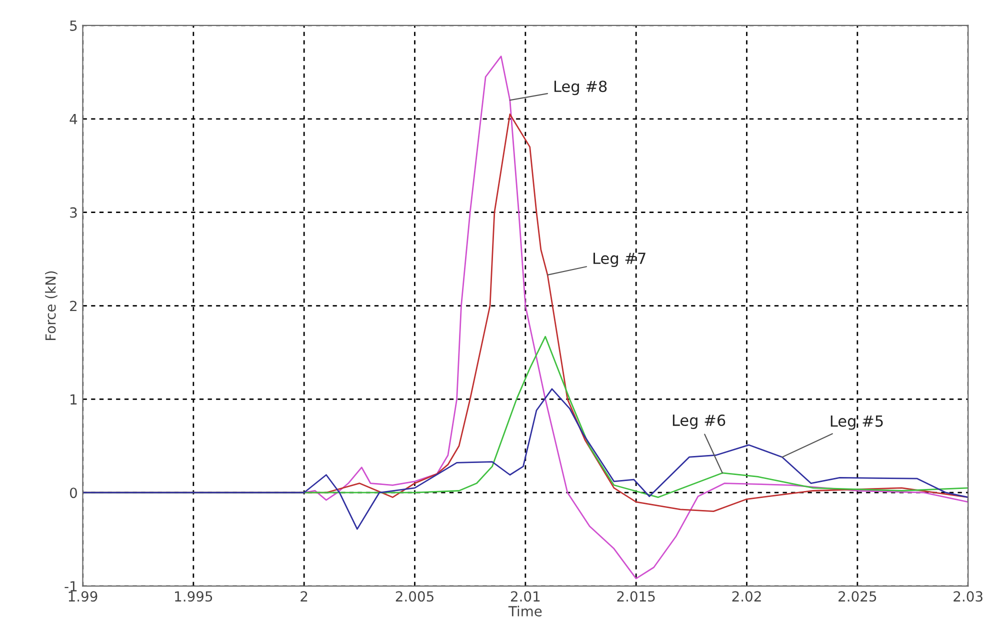  What do you see at coordinates (70, 586) in the screenshot?
I see `y-tick-label: -1` at bounding box center [70, 586].